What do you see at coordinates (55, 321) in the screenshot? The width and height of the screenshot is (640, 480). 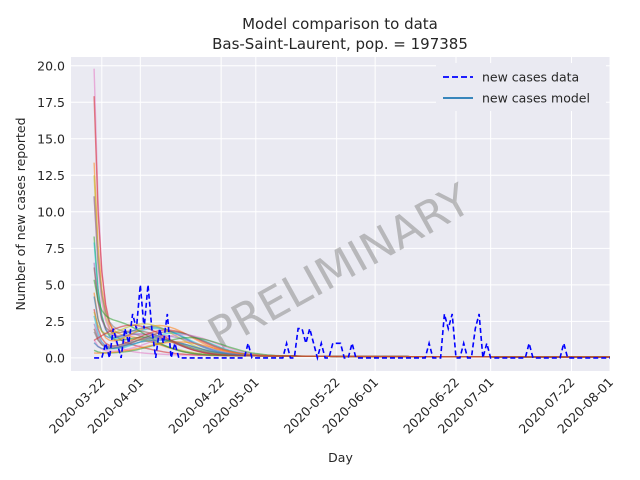 I see `y-tick-label: 2.5` at bounding box center [55, 321].